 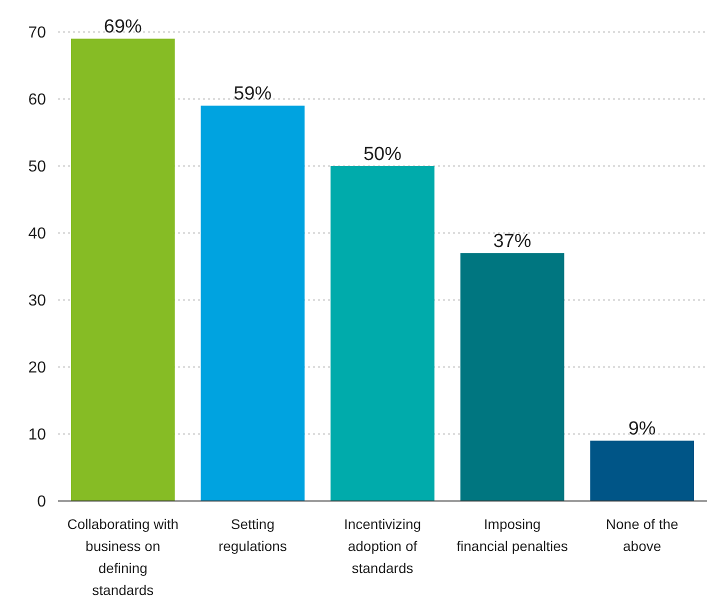 I want to click on data-label: 9%, so click(x=642, y=429).